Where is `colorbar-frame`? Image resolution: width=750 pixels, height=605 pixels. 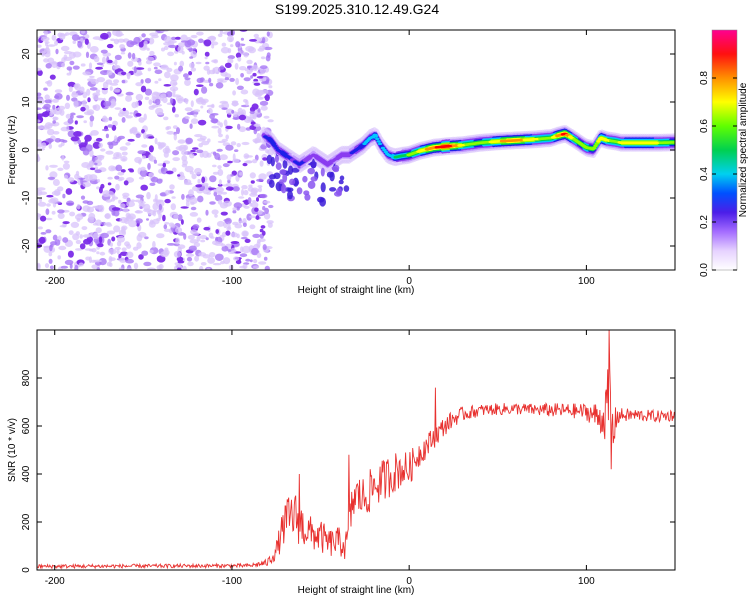
colorbar-frame is located at coordinates (724, 150).